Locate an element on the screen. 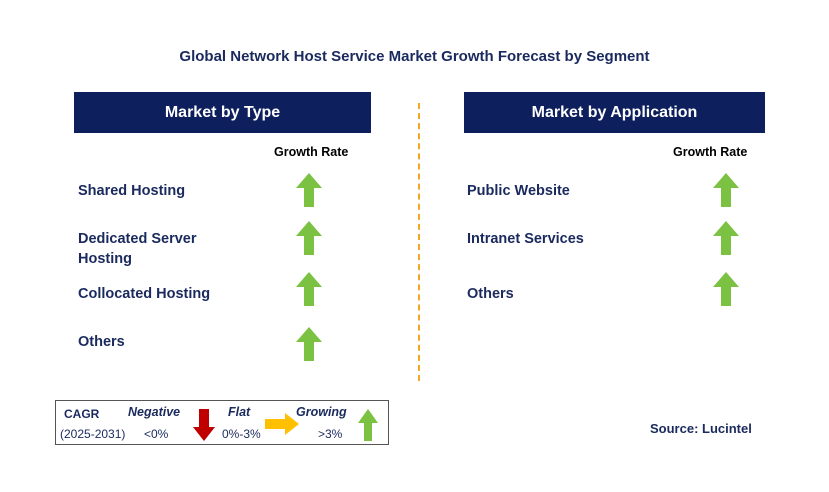  source-label: Source: Lucintel is located at coordinates (701, 428).